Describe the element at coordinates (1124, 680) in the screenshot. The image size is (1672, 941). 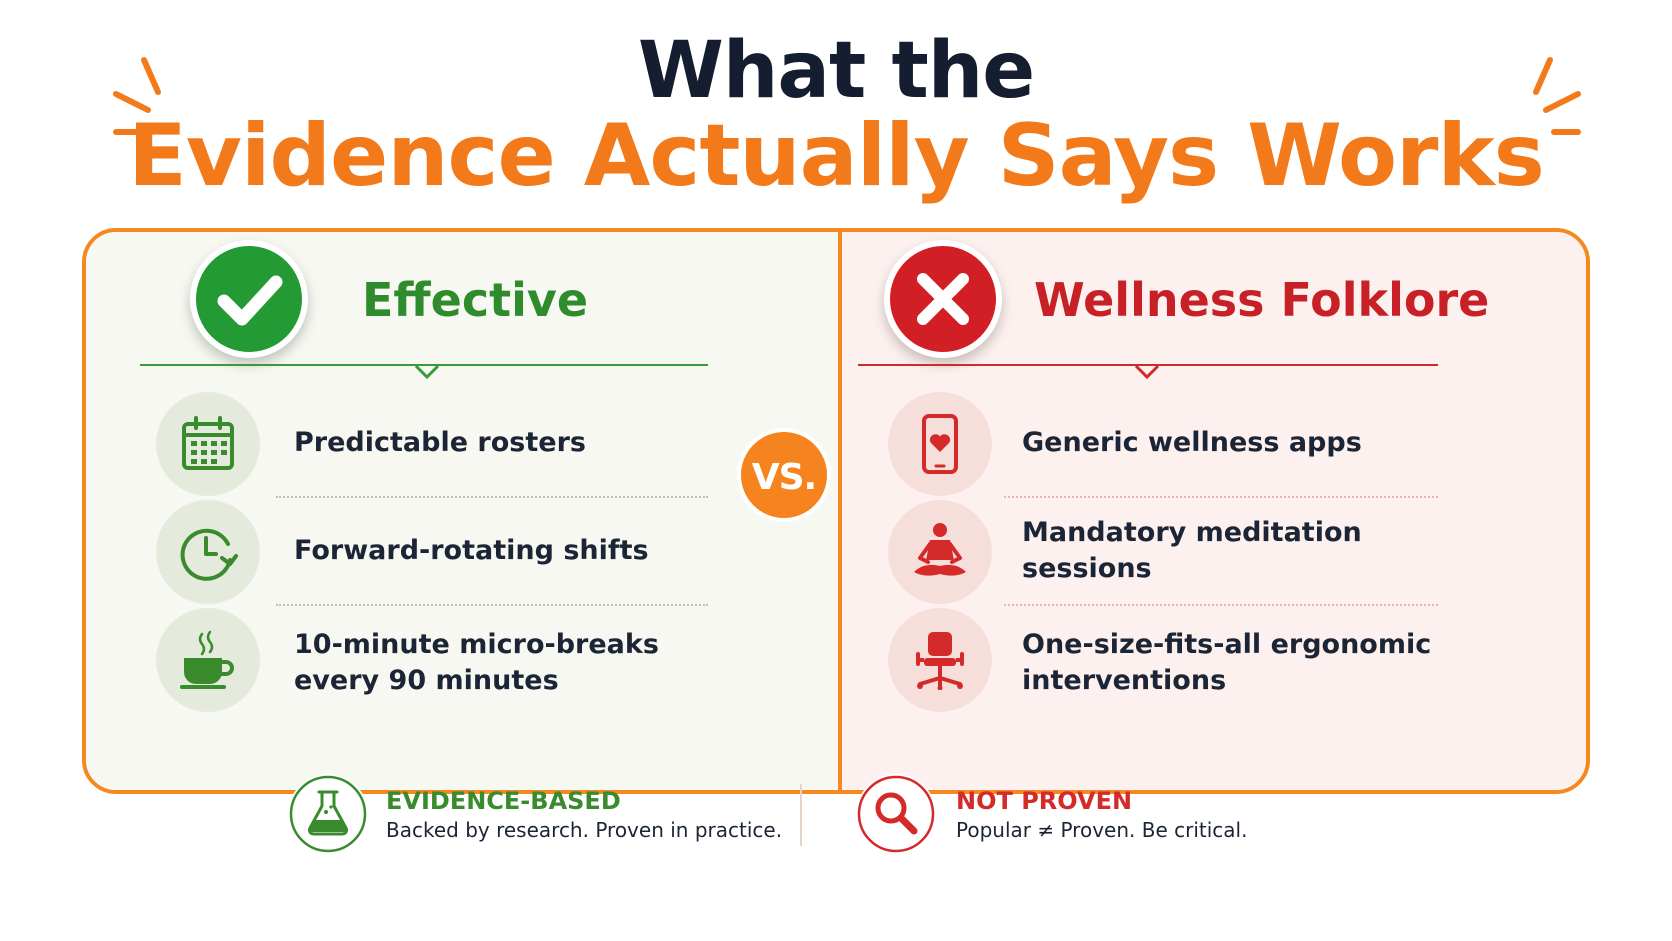
I see `folklore-item-3-line-2: interventions` at that location.